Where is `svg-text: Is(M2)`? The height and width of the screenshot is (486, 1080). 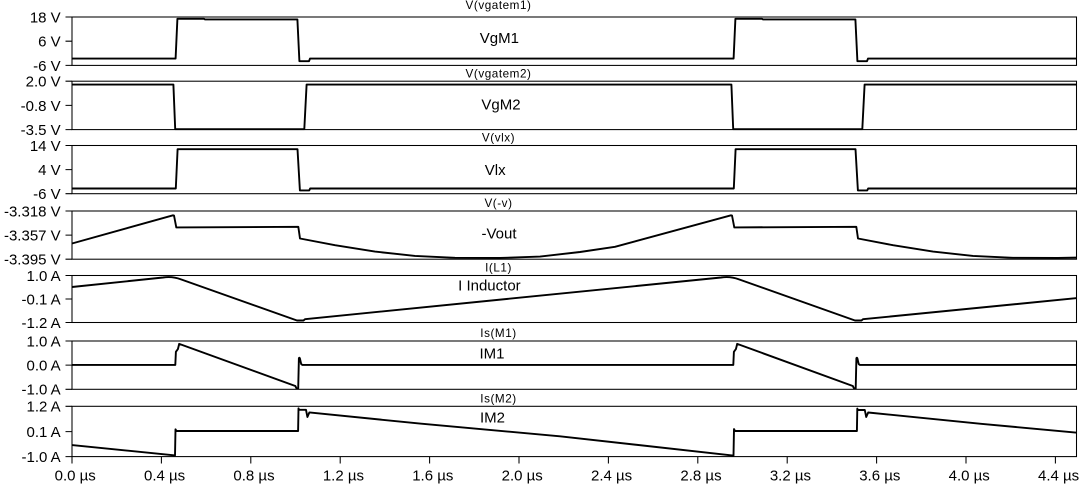
svg-text: Is(M2) is located at coordinates (498, 398).